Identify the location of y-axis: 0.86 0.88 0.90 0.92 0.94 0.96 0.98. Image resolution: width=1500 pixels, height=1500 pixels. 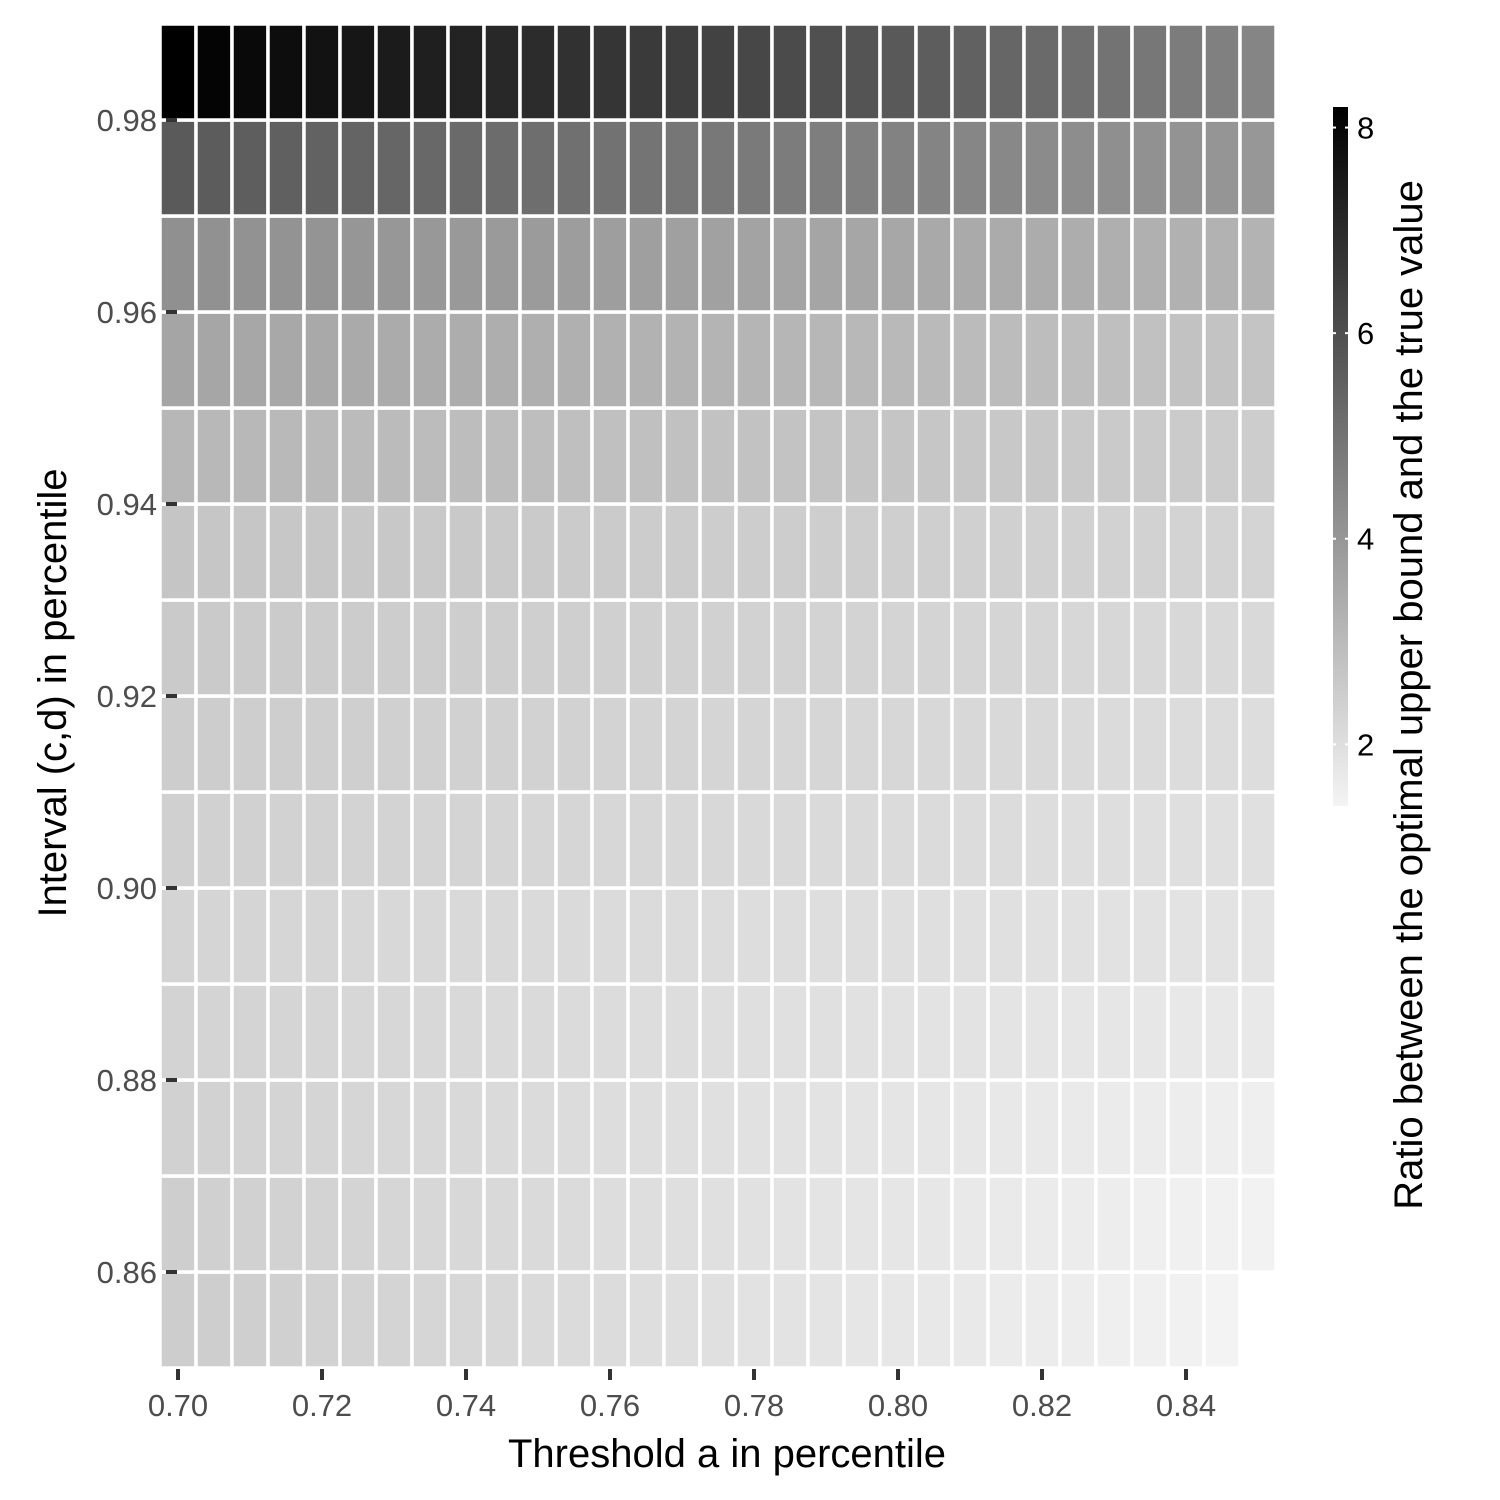
(137, 696).